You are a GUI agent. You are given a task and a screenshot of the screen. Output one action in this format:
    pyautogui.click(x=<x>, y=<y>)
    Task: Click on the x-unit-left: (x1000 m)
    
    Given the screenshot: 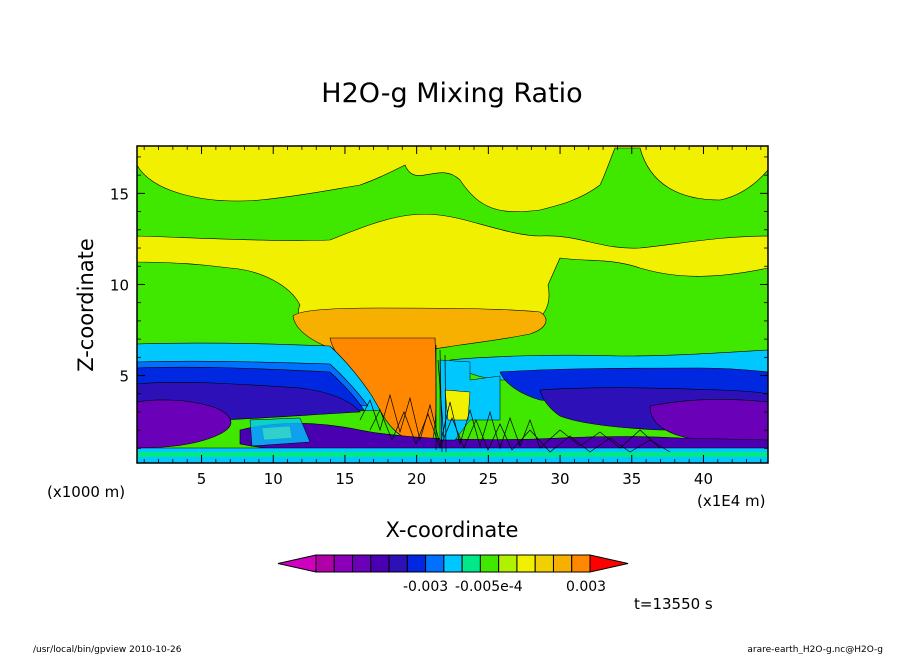 What is the action you would take?
    pyautogui.click(x=86, y=492)
    